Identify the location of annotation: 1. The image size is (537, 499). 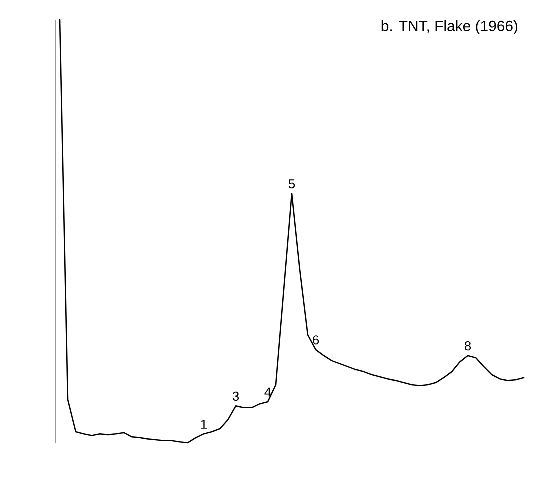
(204, 424).